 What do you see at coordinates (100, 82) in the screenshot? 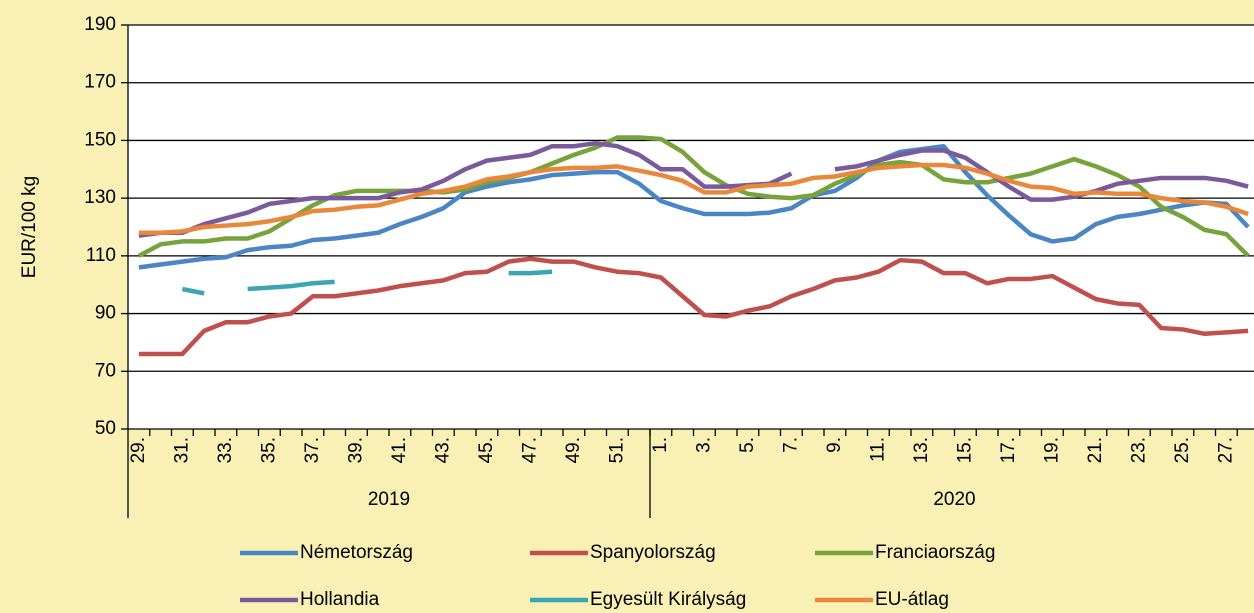
I see `y-tick-label: 170` at bounding box center [100, 82].